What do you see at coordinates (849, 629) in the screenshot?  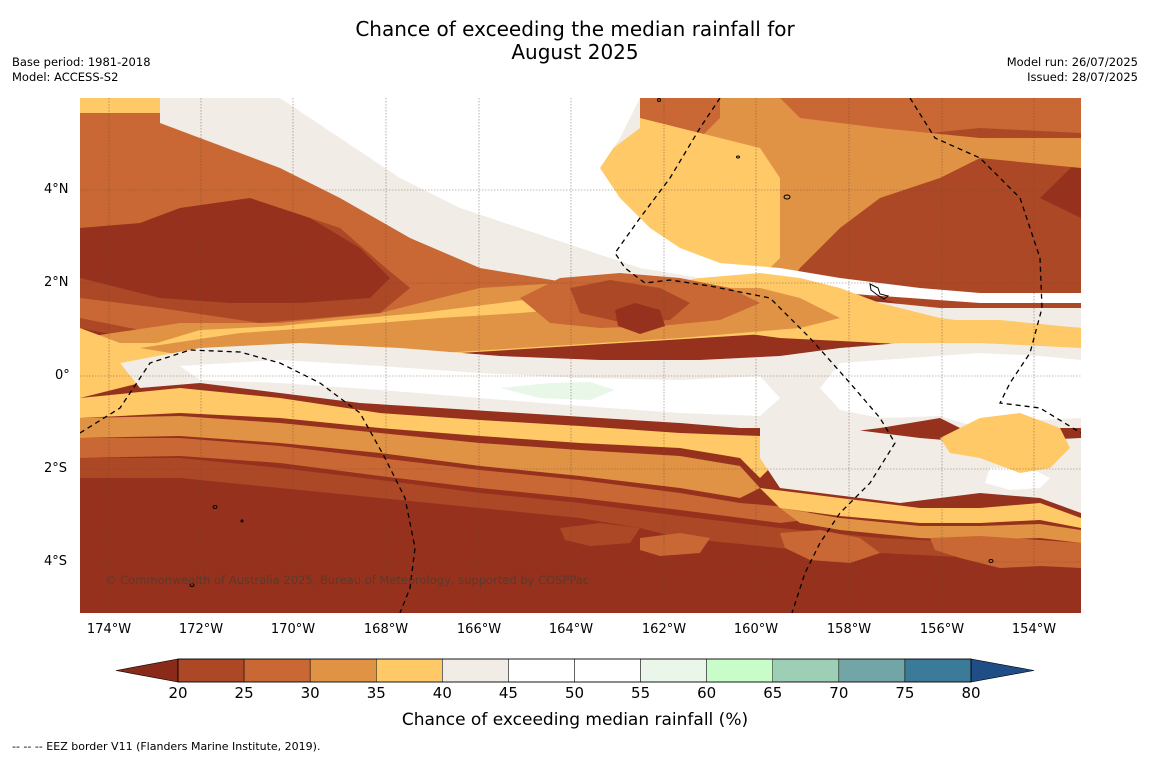 I see `lon-label-158w: 158°W` at bounding box center [849, 629].